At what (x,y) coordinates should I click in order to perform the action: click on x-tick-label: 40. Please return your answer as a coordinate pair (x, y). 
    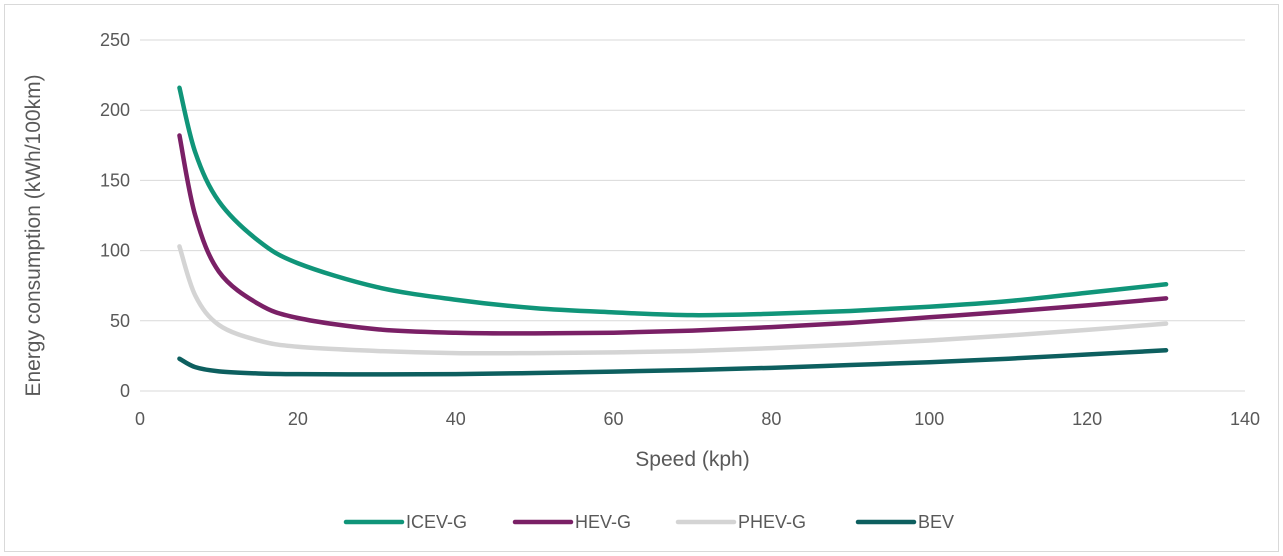
    Looking at the image, I should click on (456, 419).